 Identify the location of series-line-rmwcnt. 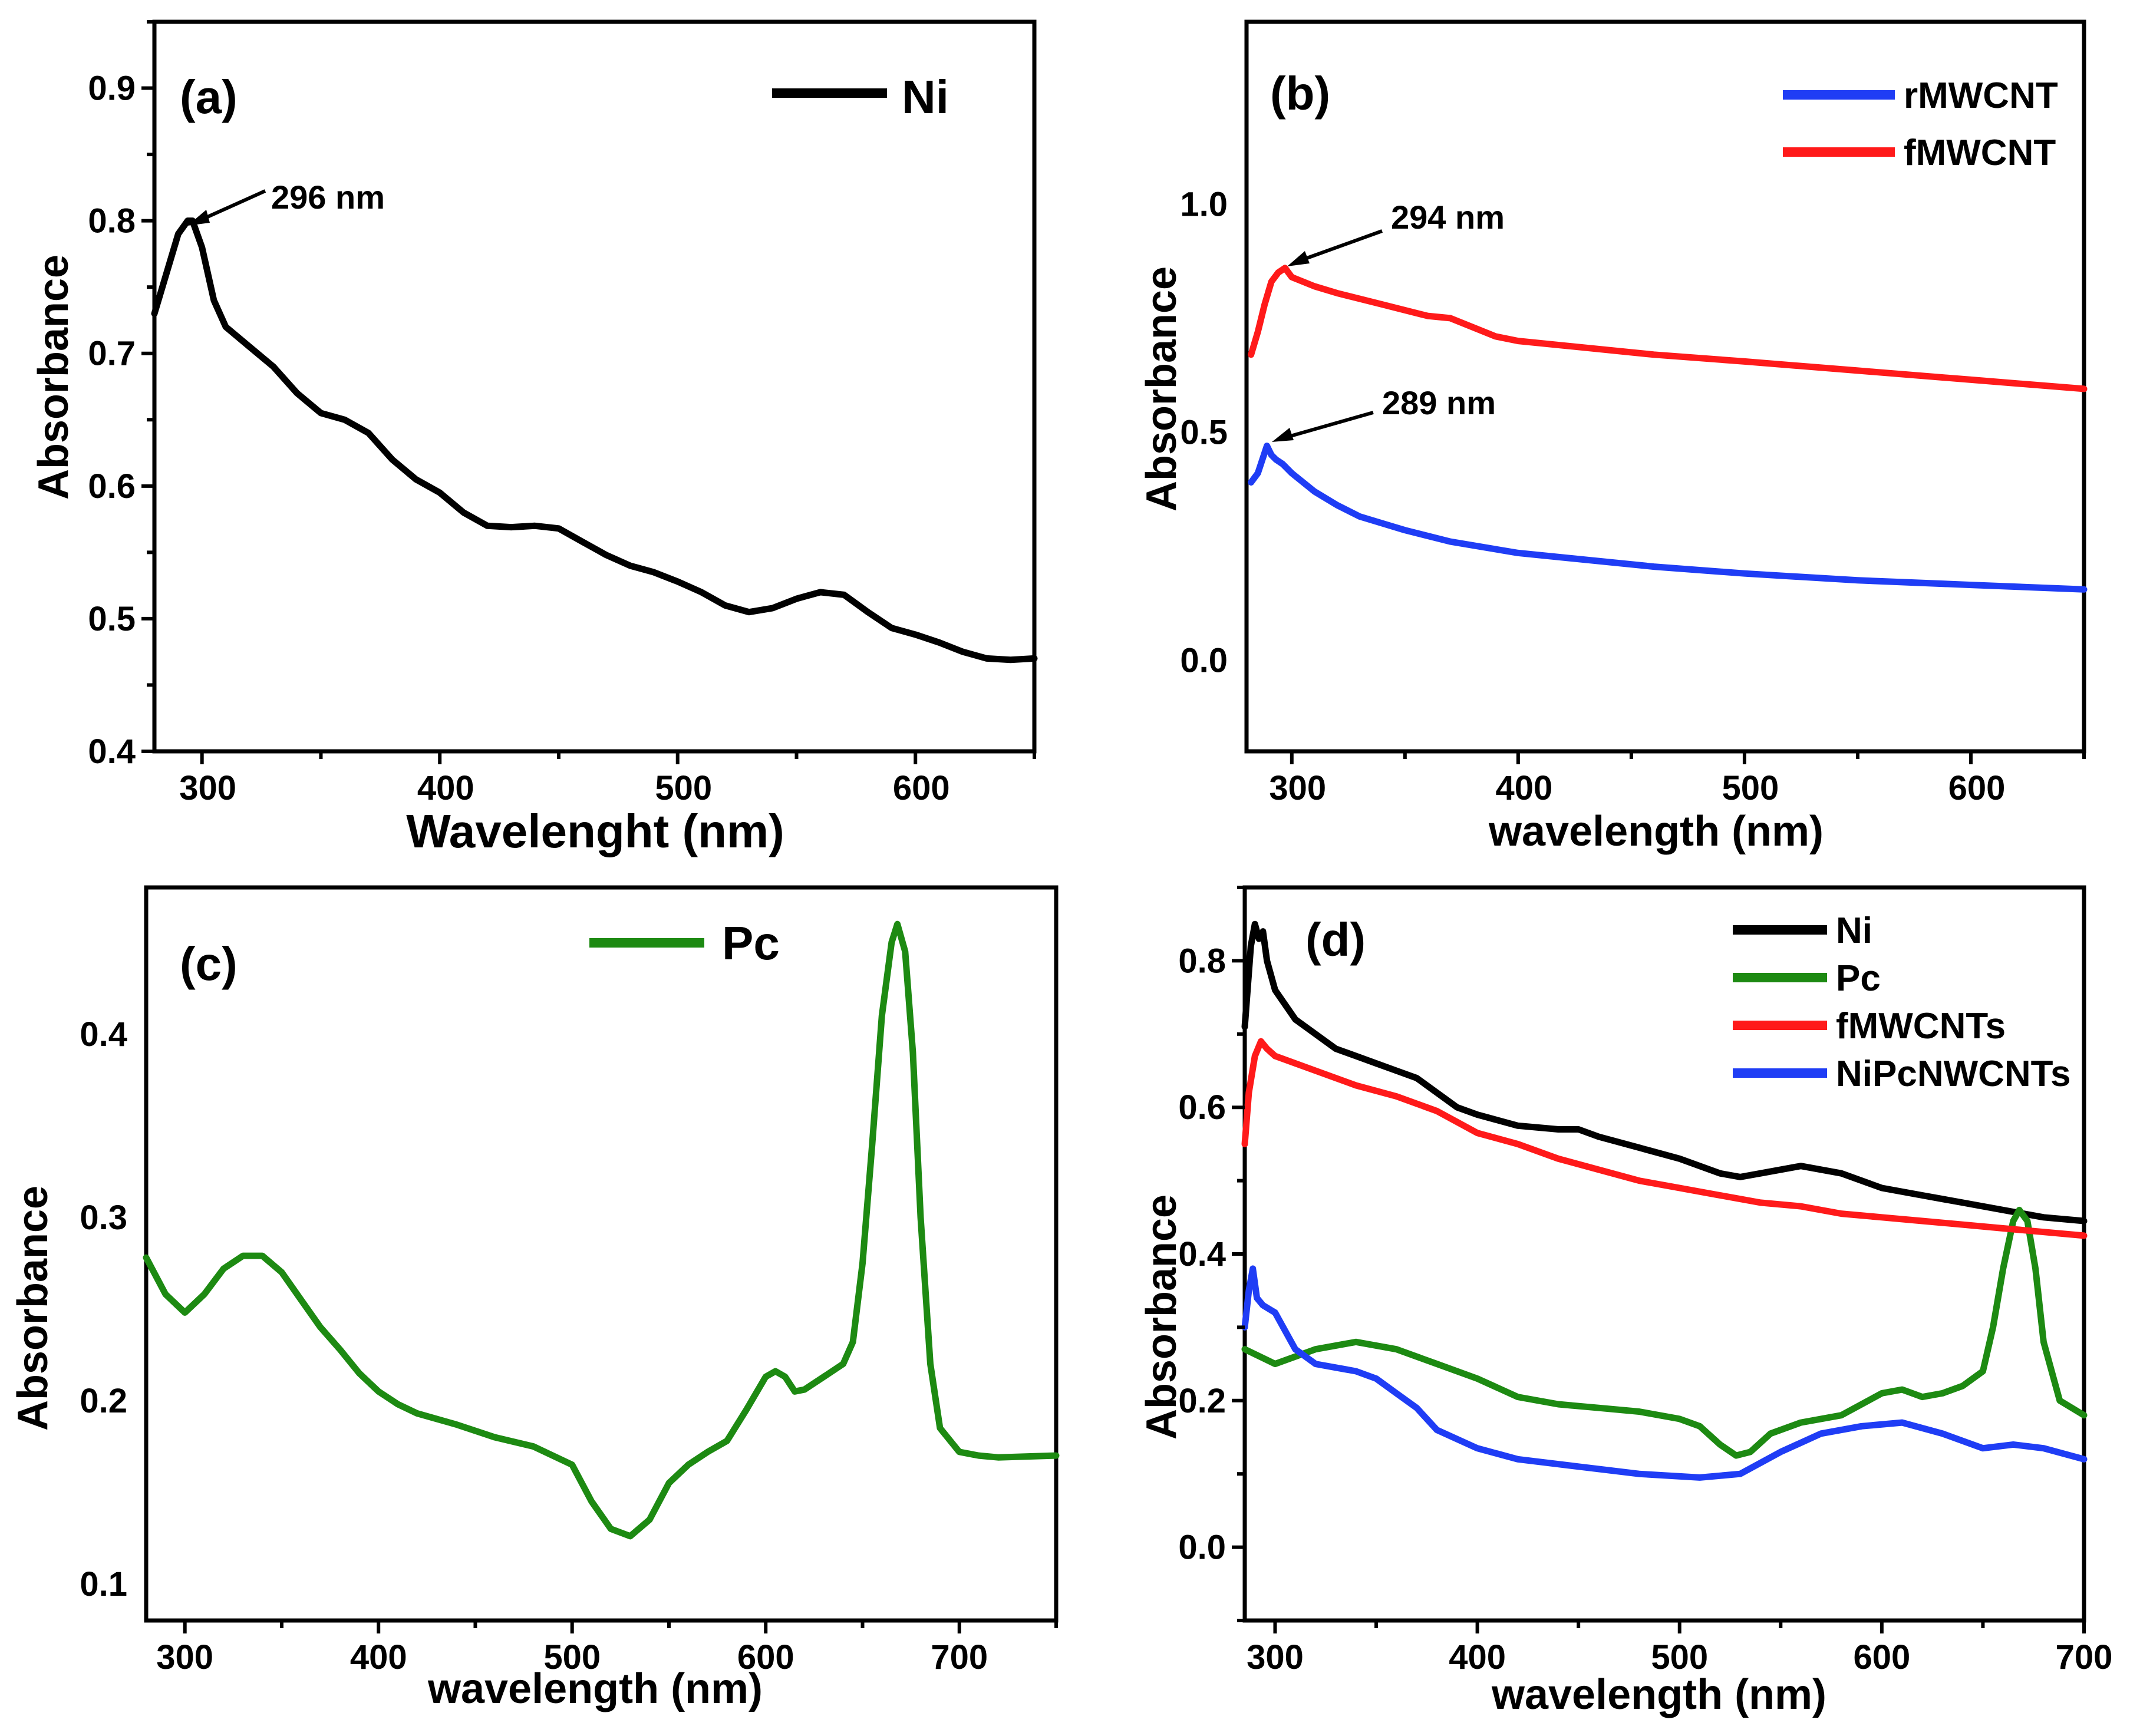
(1668, 518).